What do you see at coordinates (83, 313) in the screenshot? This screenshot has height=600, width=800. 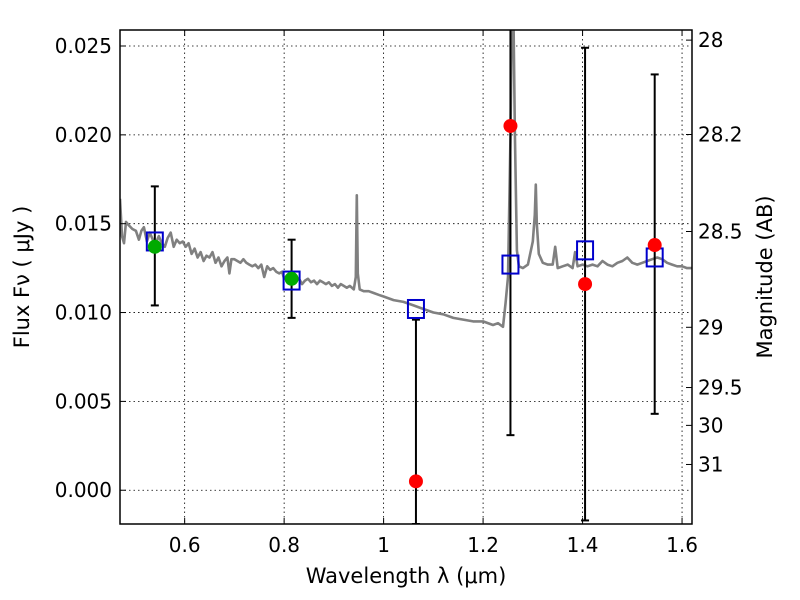 I see `y-tick-label: 0.010` at bounding box center [83, 313].